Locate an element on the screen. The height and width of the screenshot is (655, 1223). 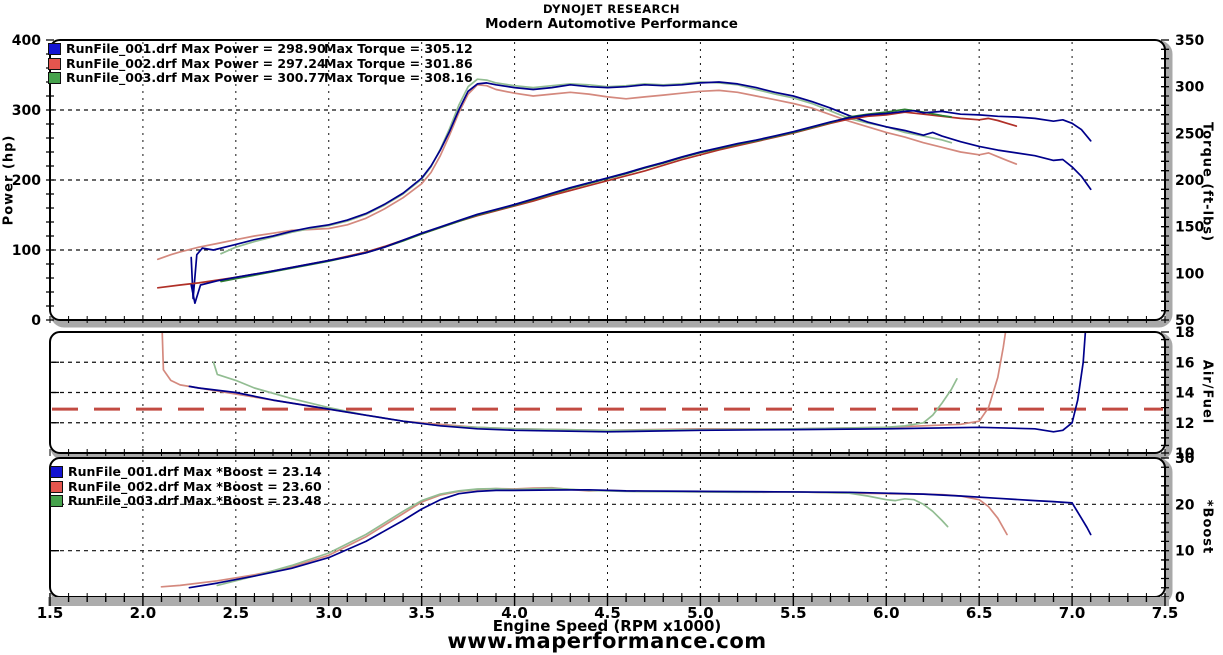
tick-label: 350 is located at coordinates (1189, 41).